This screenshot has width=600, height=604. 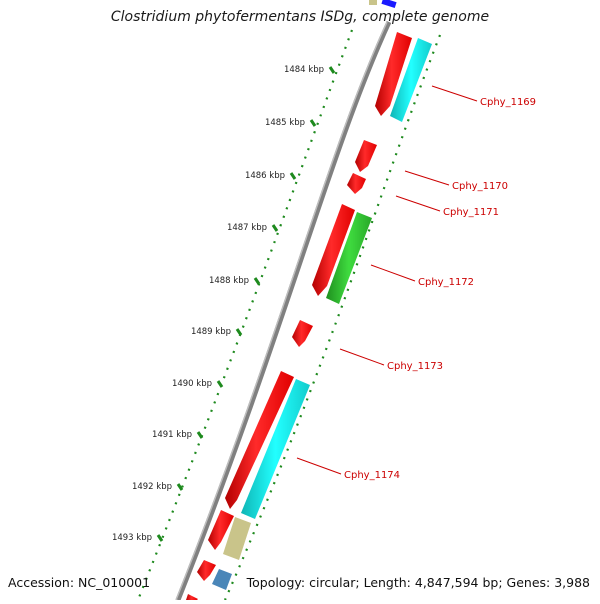 I want to click on gene-label: Cphy_1173, so click(x=415, y=366).